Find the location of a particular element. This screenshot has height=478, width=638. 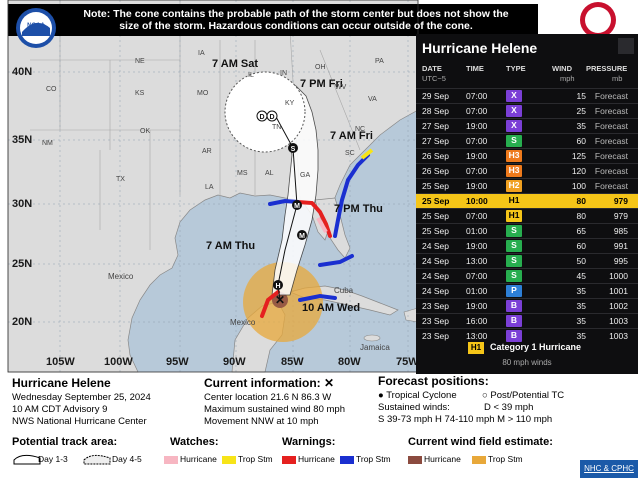

legend-category-text: Category 1 Hurricane is located at coordinates (536, 347).